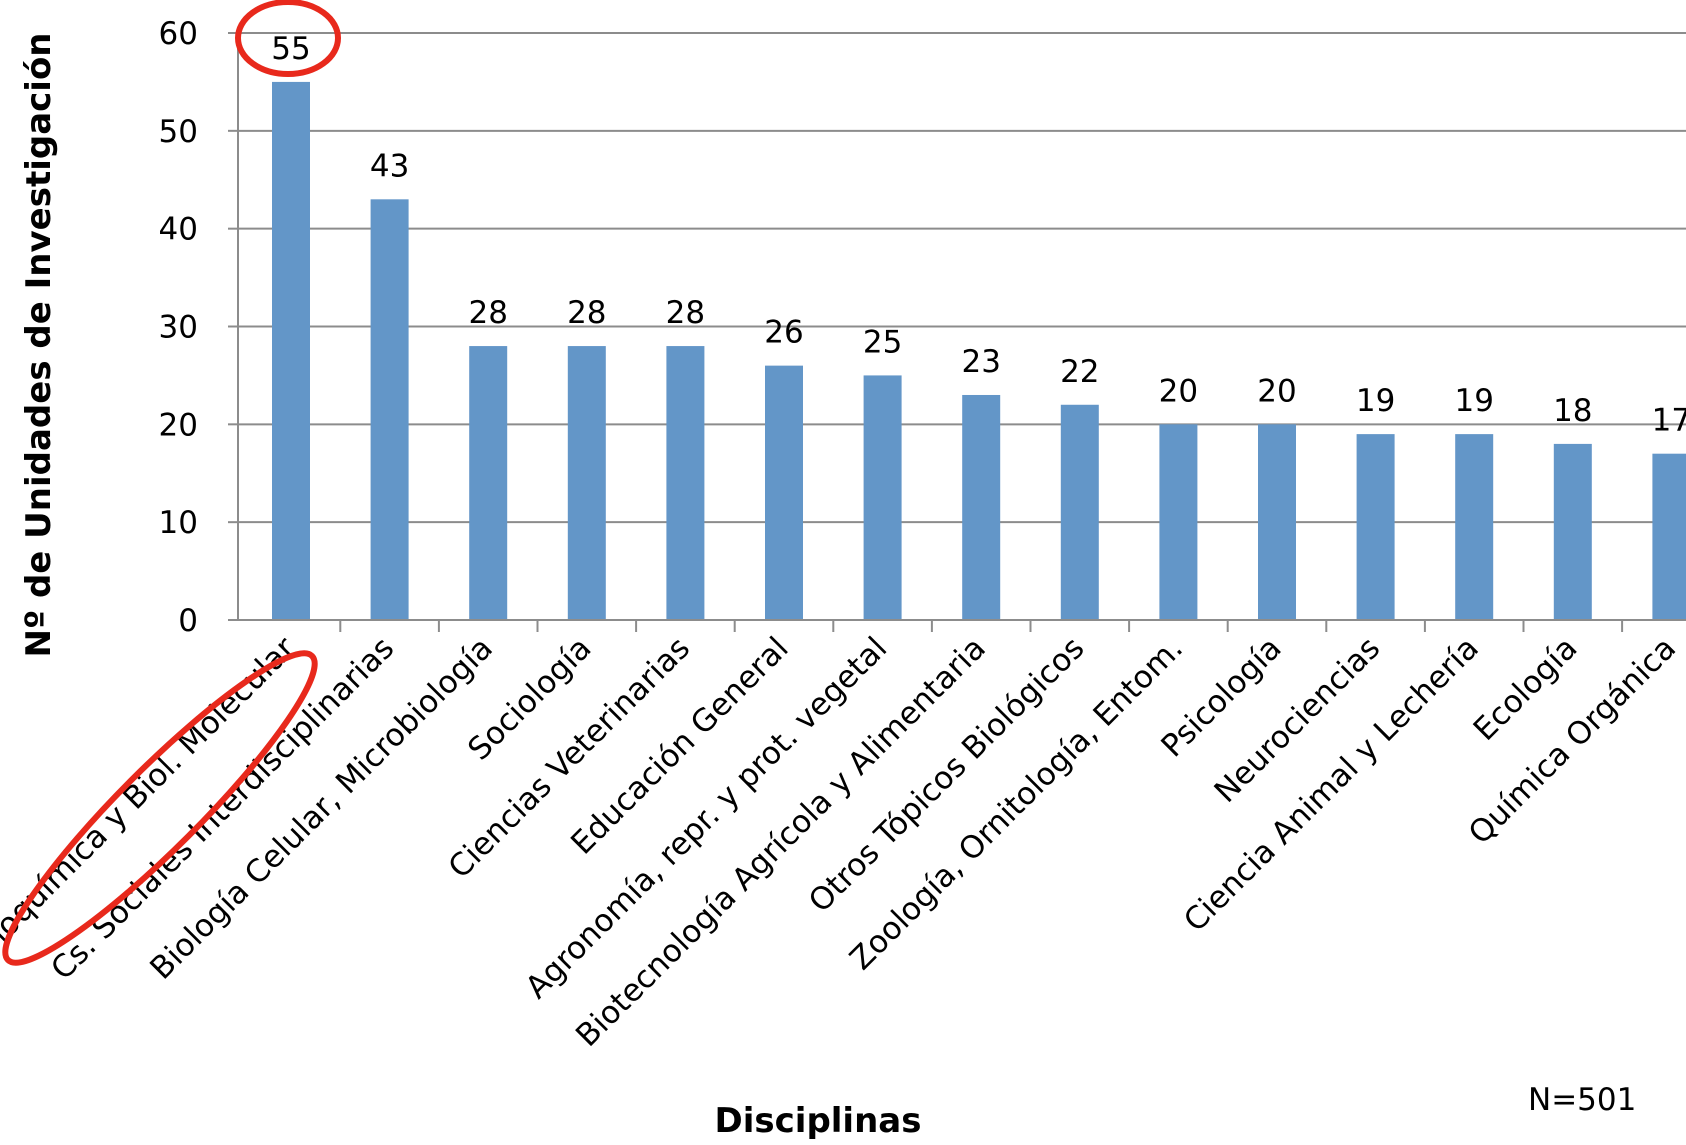  Describe the element at coordinates (980, 362) in the screenshot. I see `data-label: 23` at that location.